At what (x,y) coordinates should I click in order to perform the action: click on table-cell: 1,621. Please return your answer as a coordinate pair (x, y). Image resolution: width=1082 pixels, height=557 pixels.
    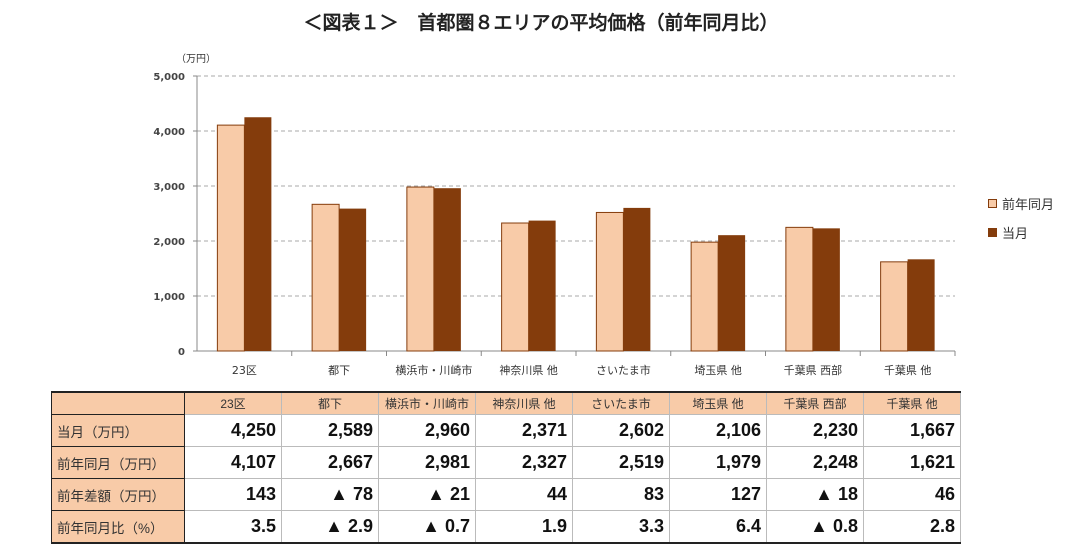
    Looking at the image, I should click on (912, 462).